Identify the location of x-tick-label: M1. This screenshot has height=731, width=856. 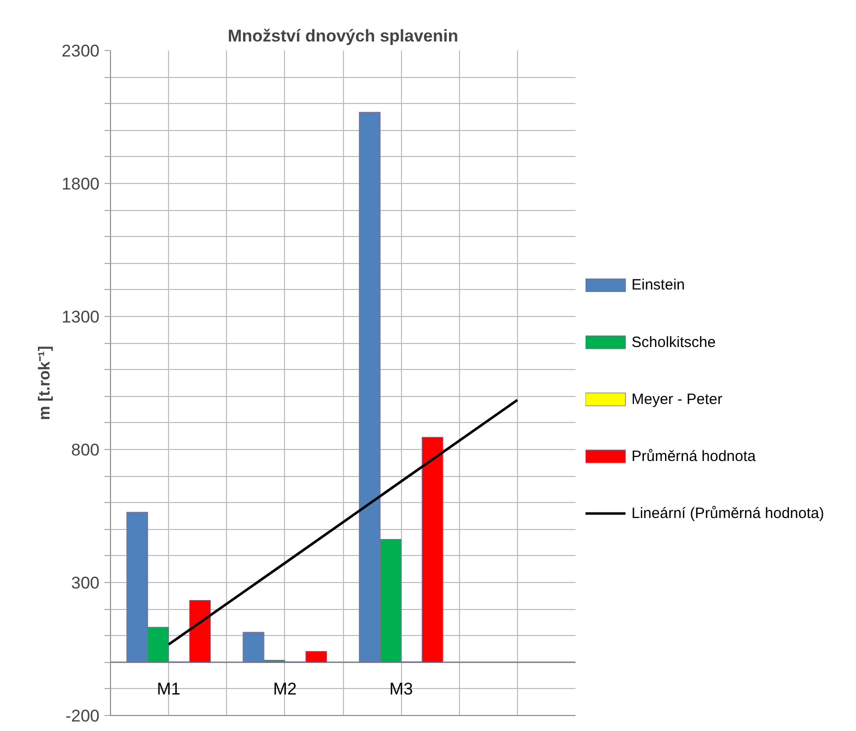
(168, 688).